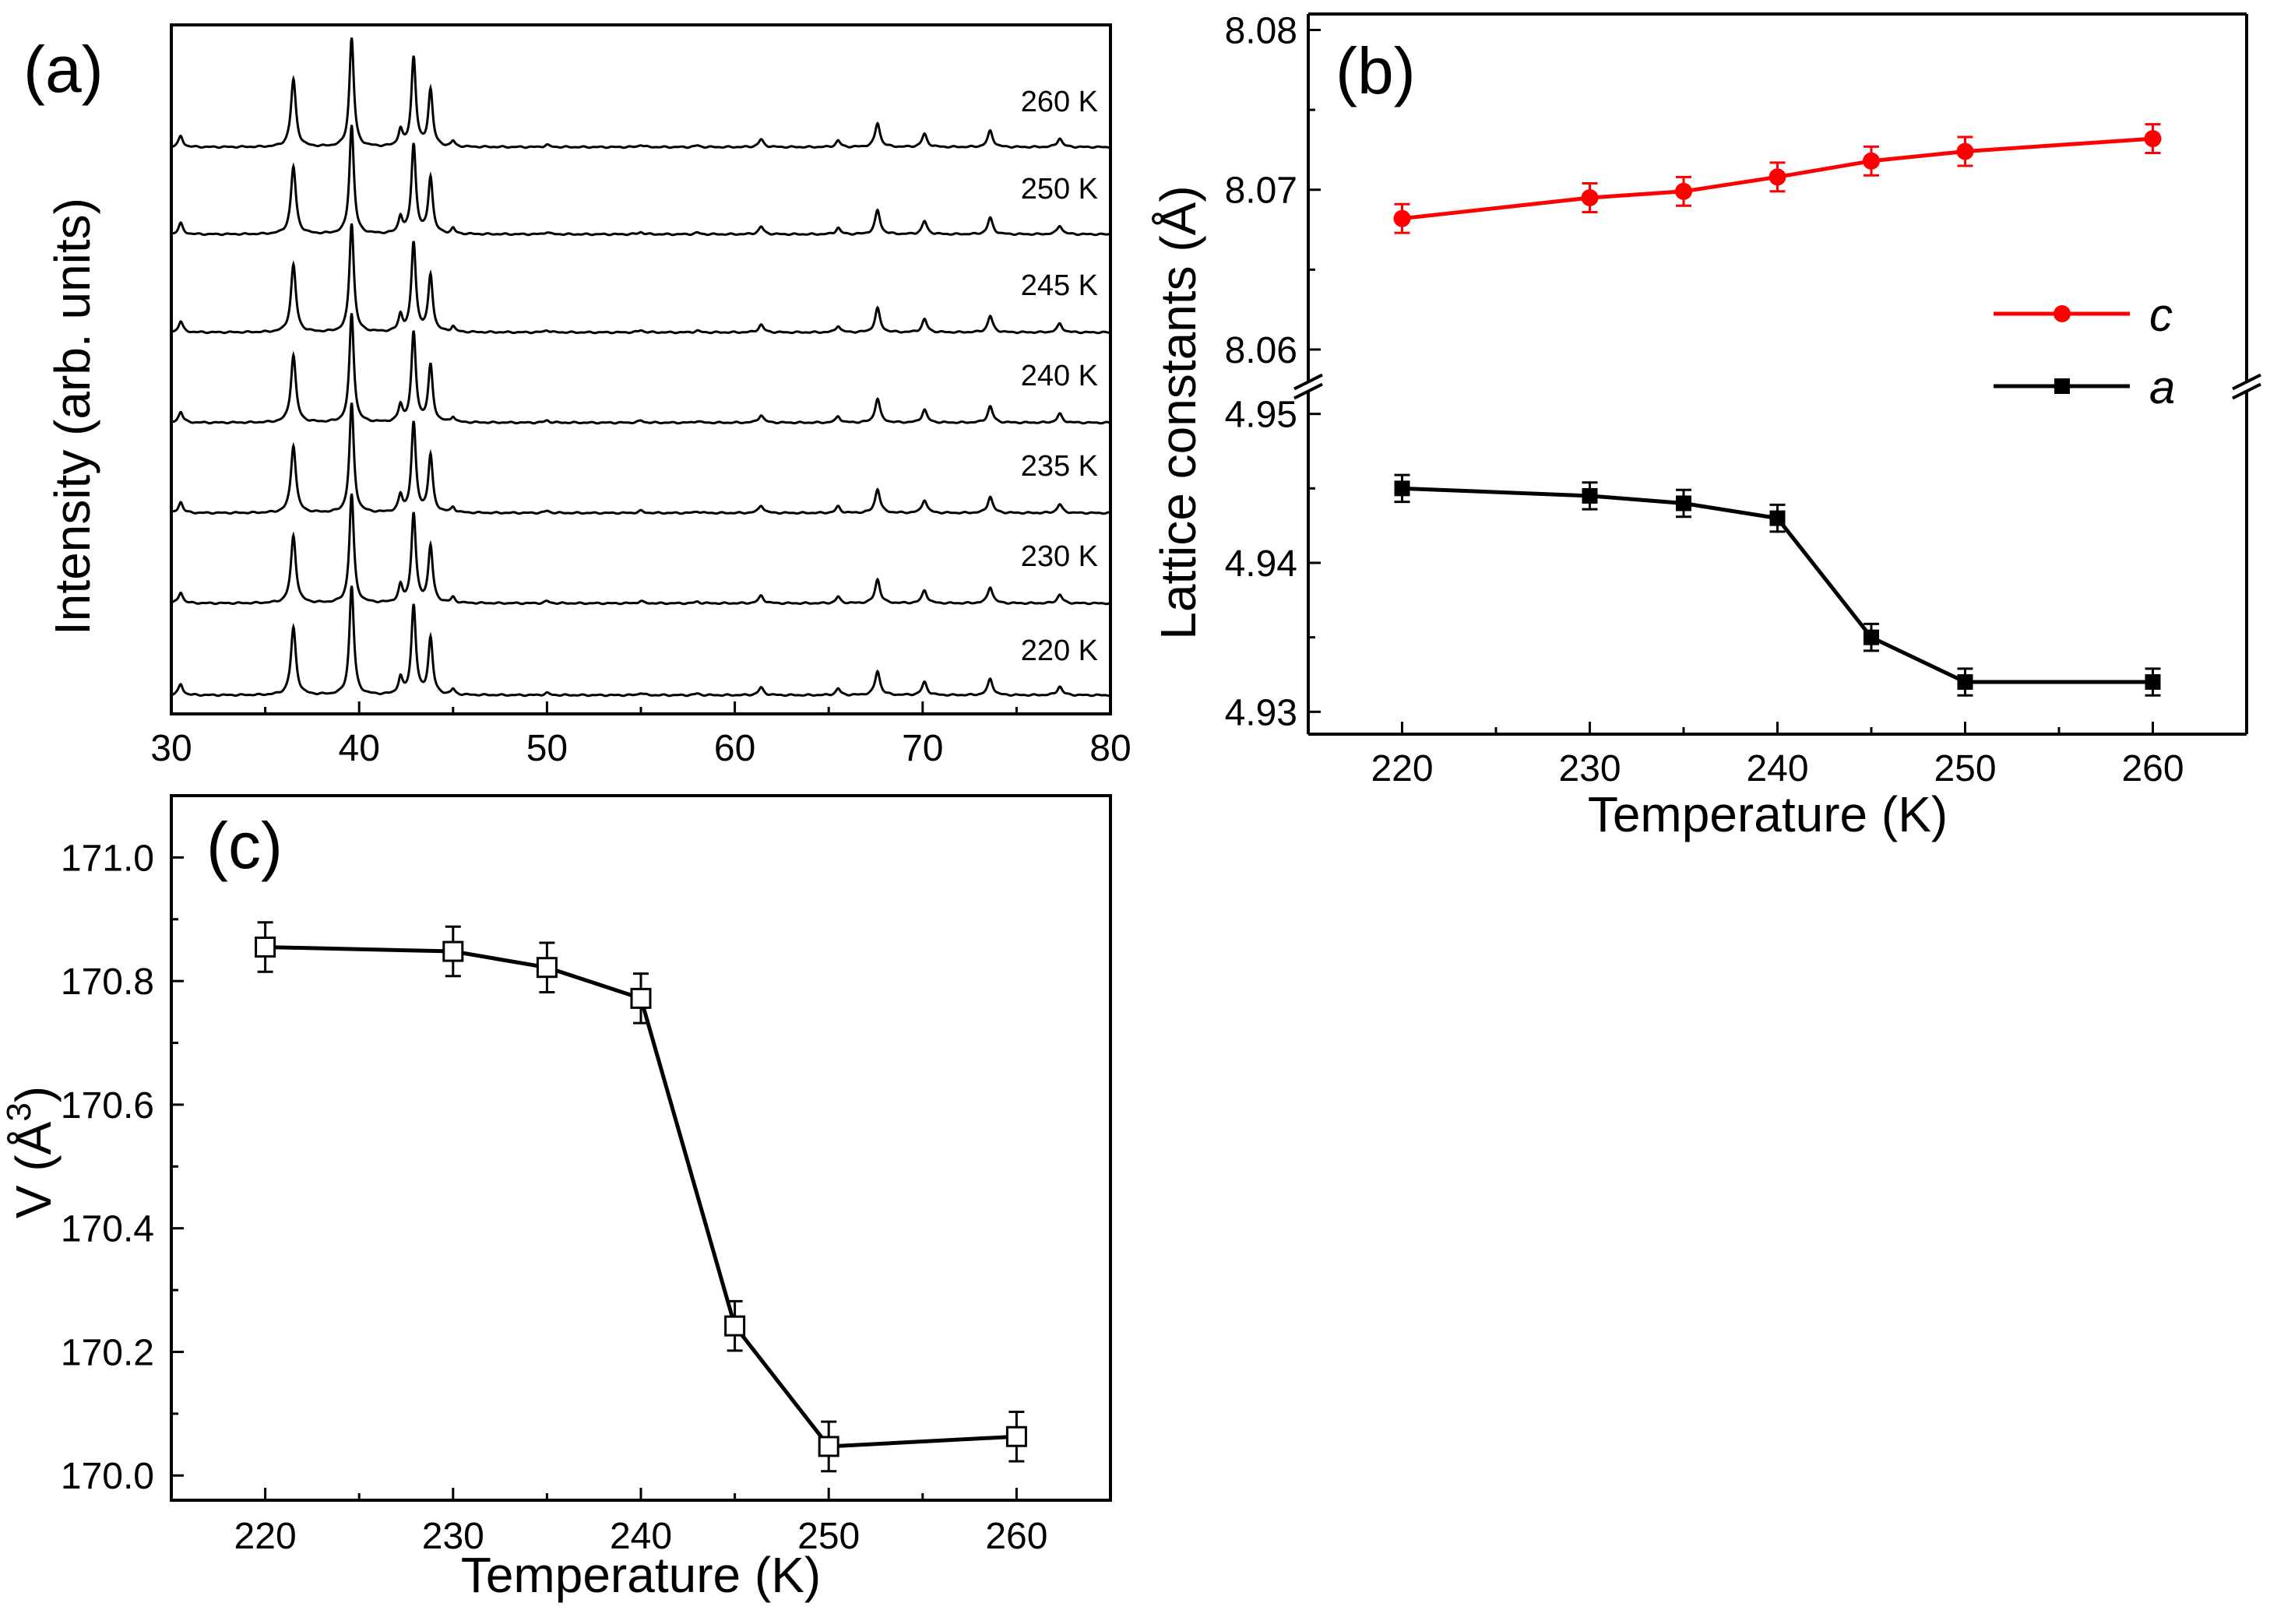 The width and height of the screenshot is (2270, 1624). I want to click on legend-marker-c, so click(2062, 313).